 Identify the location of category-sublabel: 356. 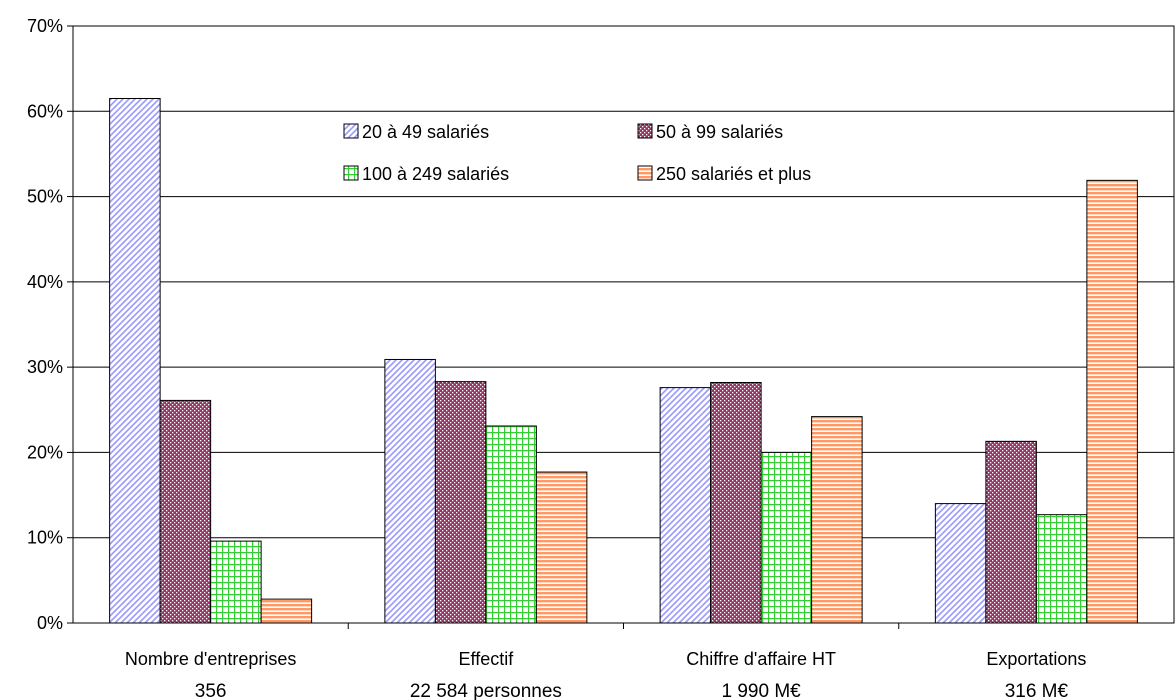
(211, 690).